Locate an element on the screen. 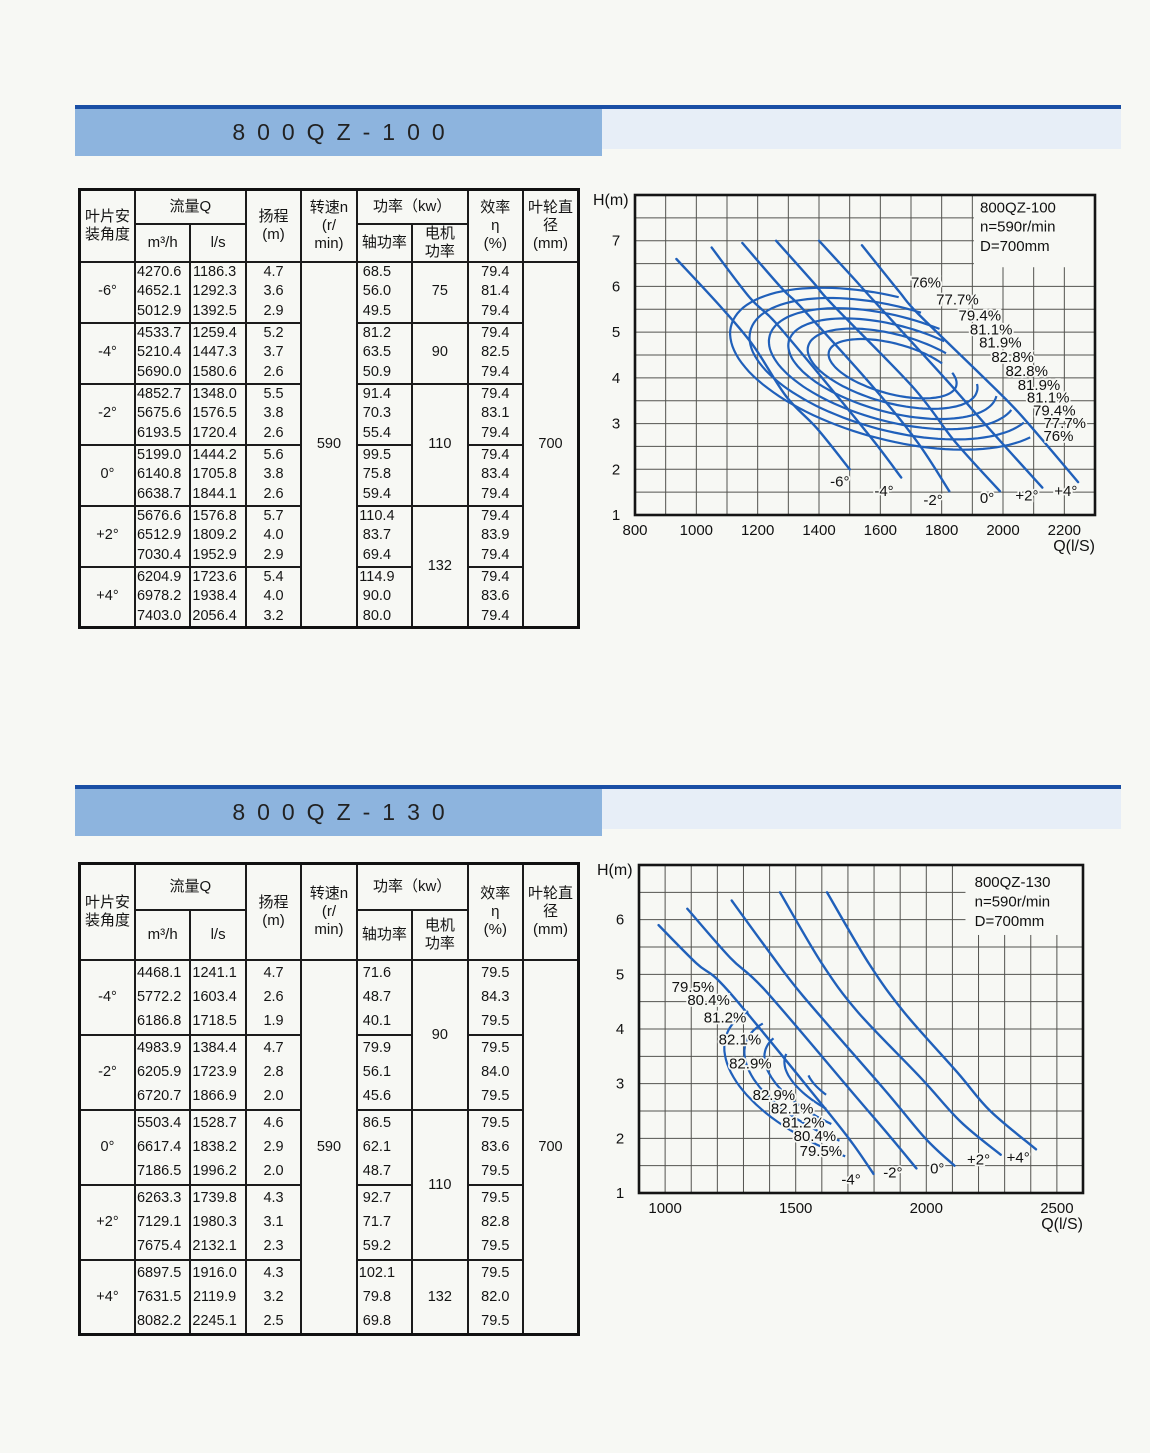 This screenshot has height=1453, width=1150. cell-angle: +2° is located at coordinates (107, 1222).